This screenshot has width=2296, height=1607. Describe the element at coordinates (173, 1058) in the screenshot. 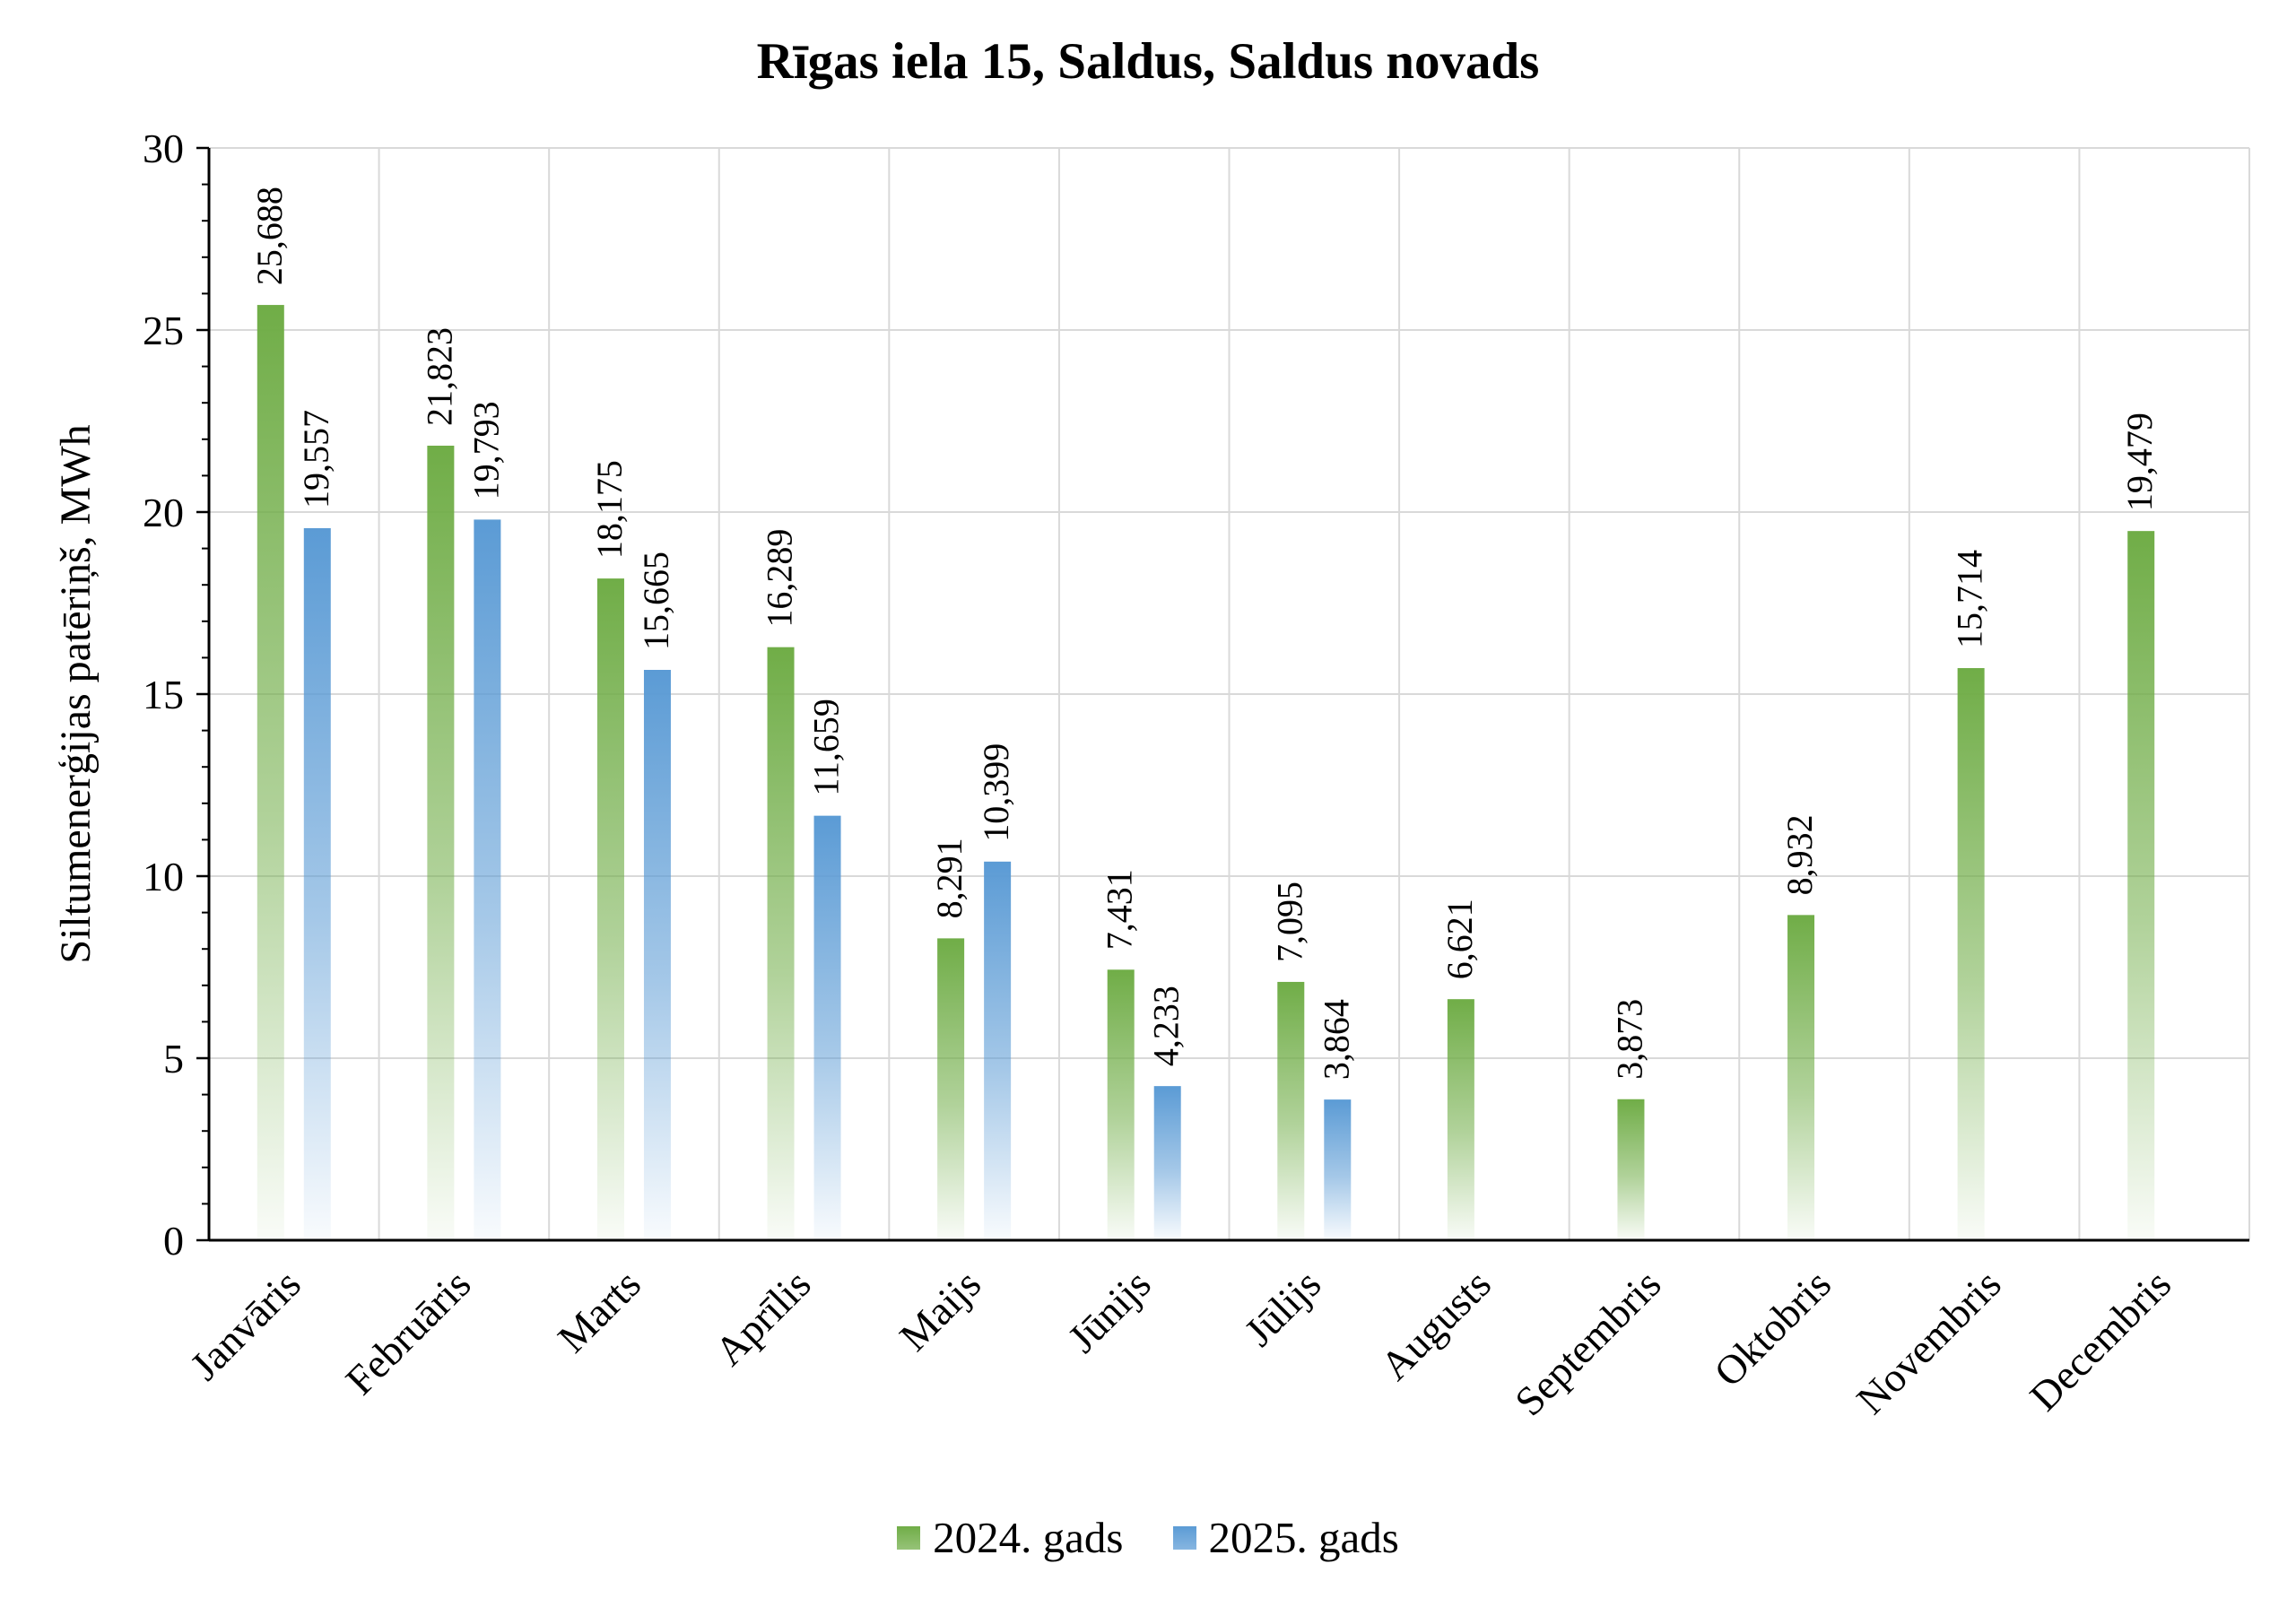

I see `y-tick-label: 5` at that location.